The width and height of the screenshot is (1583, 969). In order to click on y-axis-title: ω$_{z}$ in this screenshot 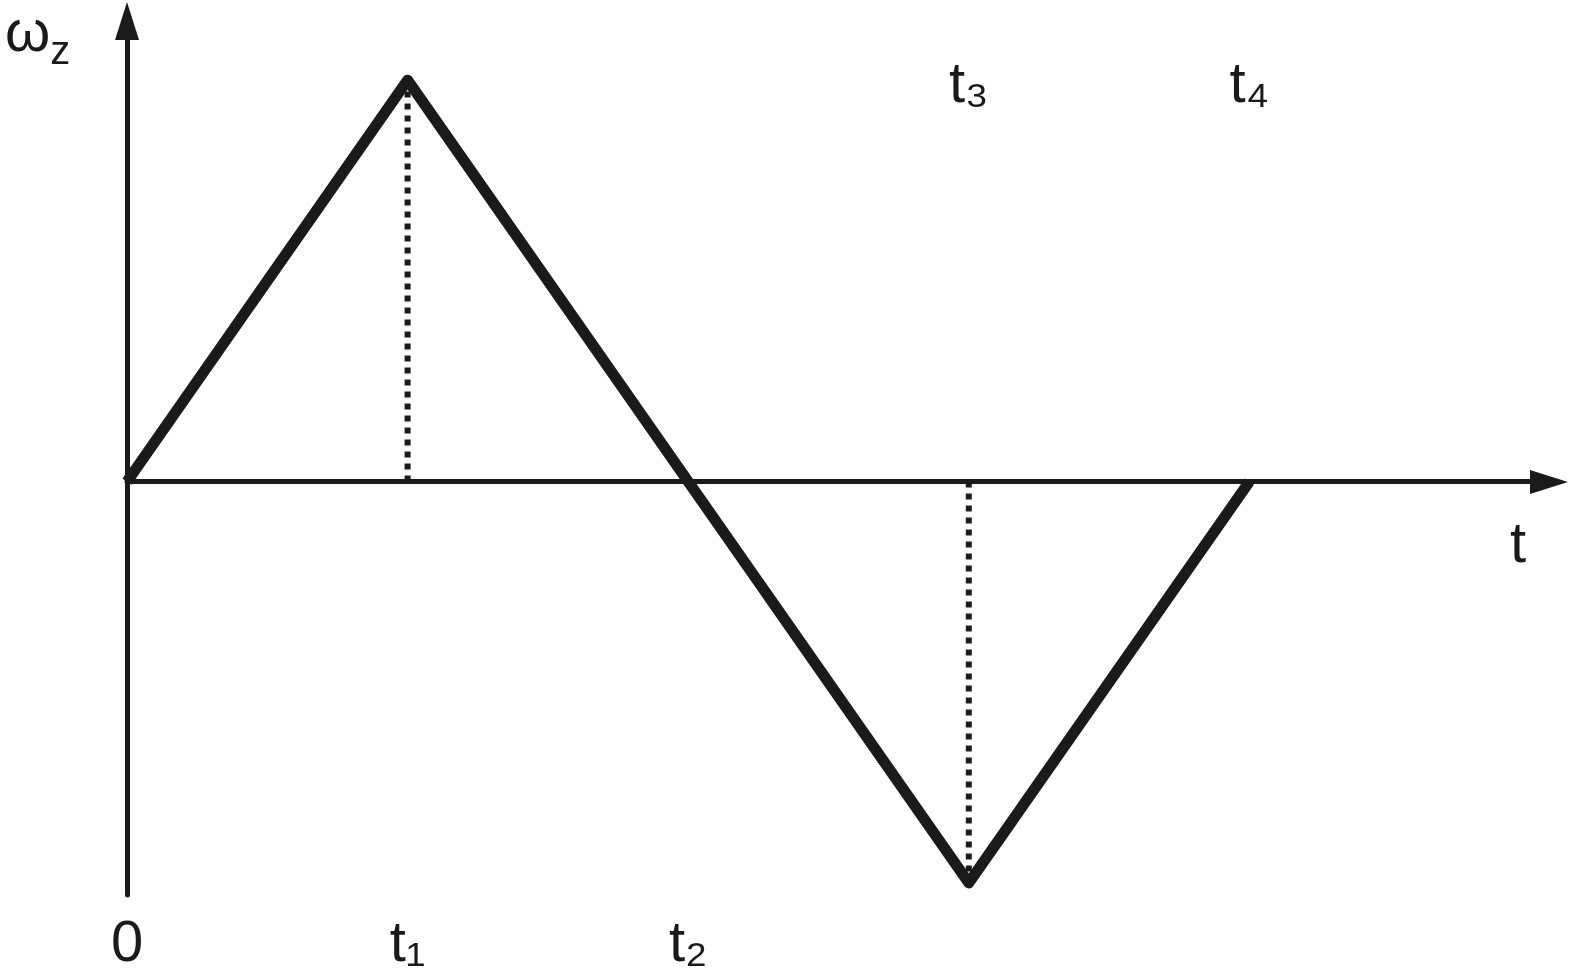, I will do `click(38, 36)`.